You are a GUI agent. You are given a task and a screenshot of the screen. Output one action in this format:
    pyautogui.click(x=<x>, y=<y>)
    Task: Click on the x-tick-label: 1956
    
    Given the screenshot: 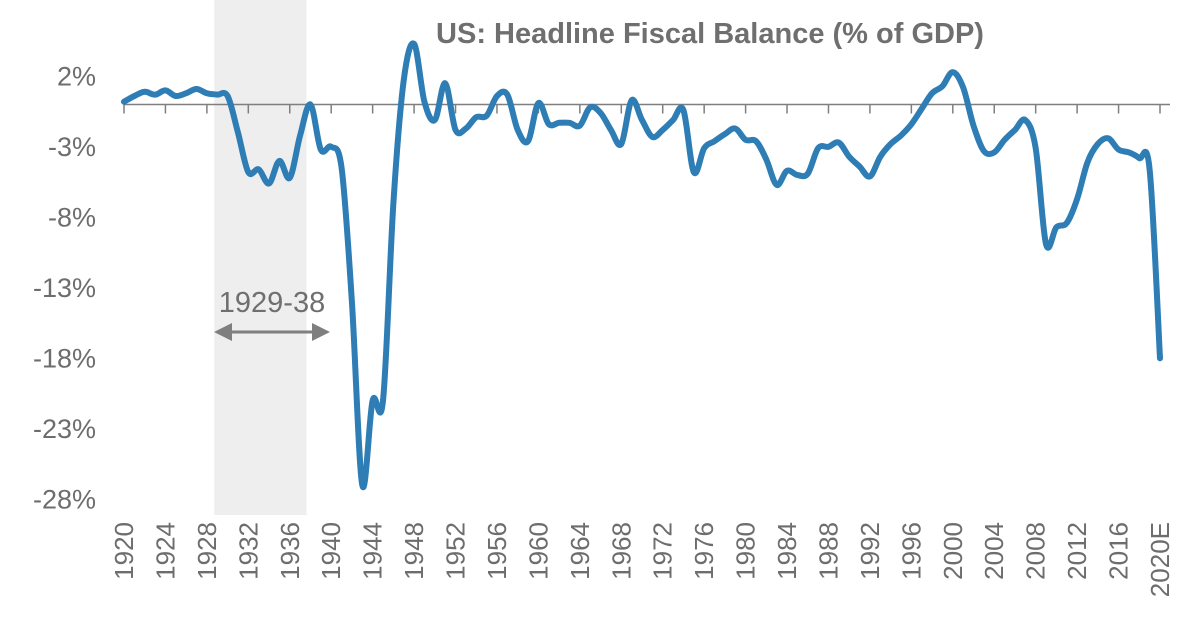 What is the action you would take?
    pyautogui.click(x=497, y=551)
    